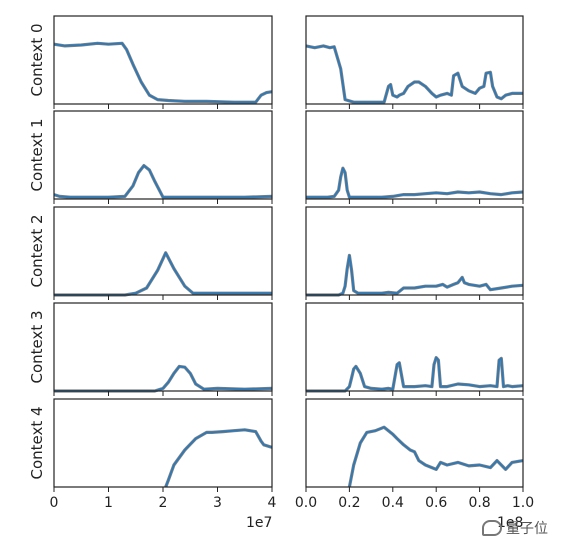 The image size is (562, 554). I want to click on chat-bubble-icon, so click(492, 528).